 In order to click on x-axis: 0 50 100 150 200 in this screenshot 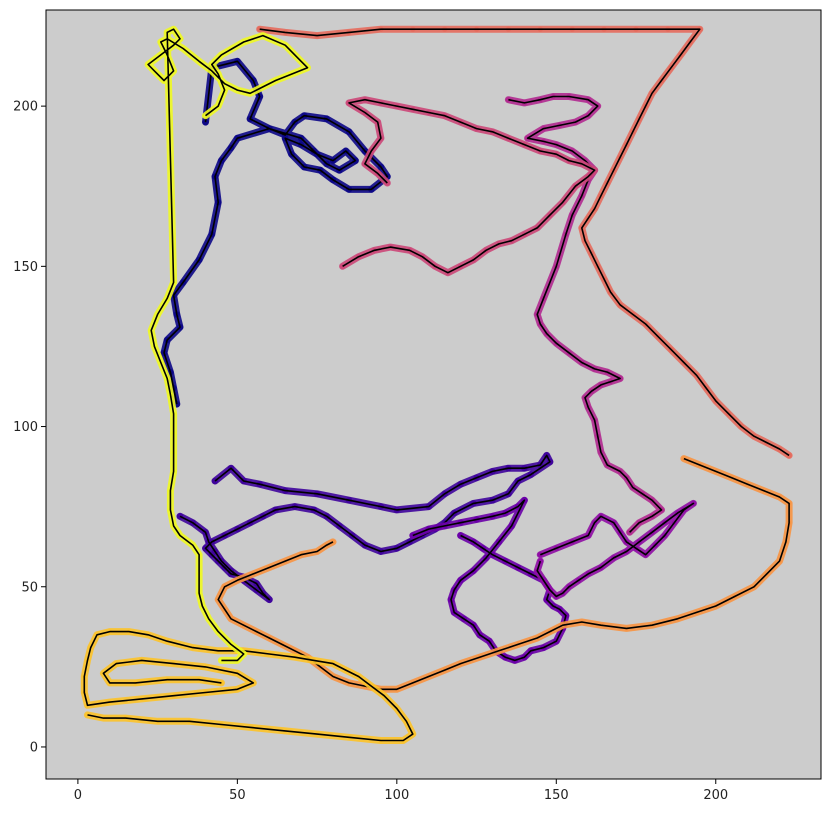, I will do `click(401, 791)`.